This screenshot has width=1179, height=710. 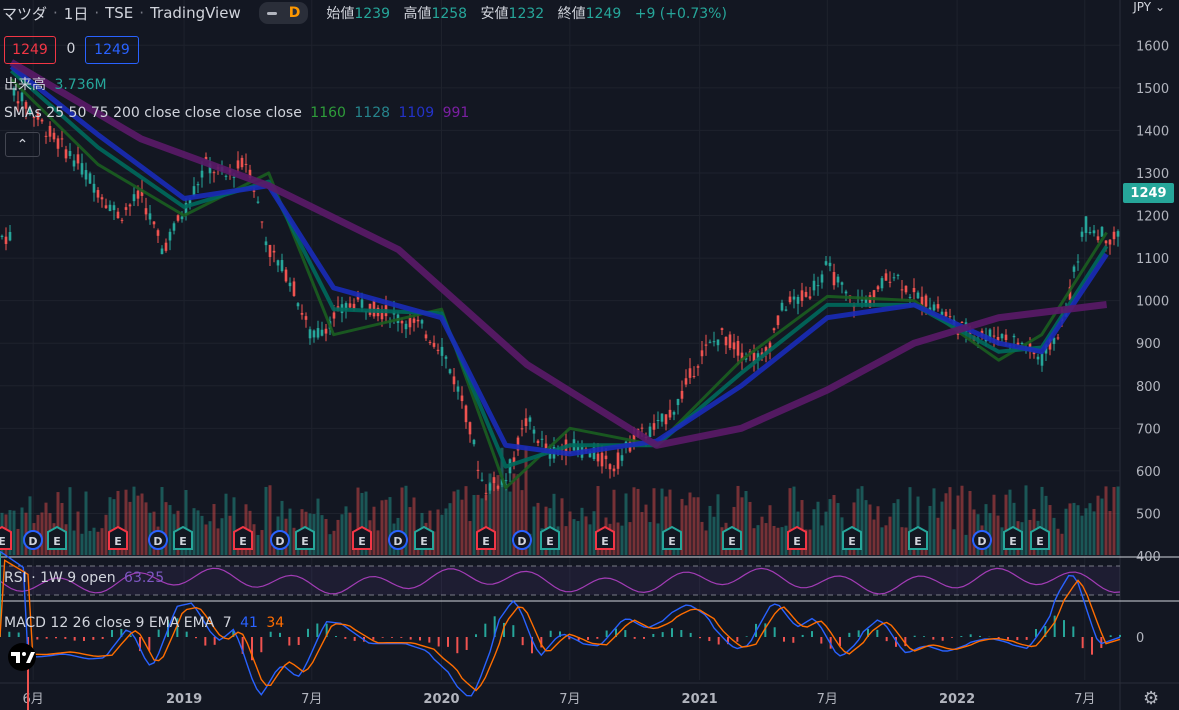 What do you see at coordinates (30, 50) in the screenshot?
I see `sell-price-button: 1249` at bounding box center [30, 50].